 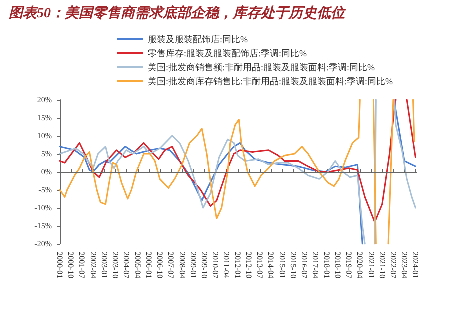 I want to click on x-tick-label: 2006-01, so click(x=149, y=265).